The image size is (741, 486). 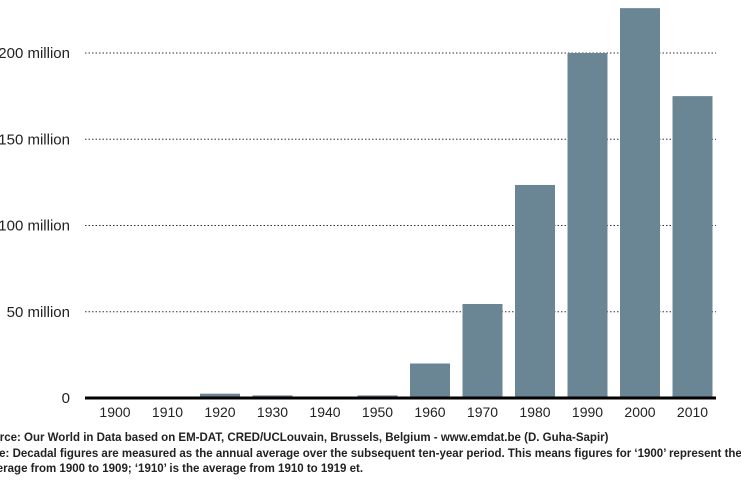 I want to click on bar-1960, so click(x=430, y=380).